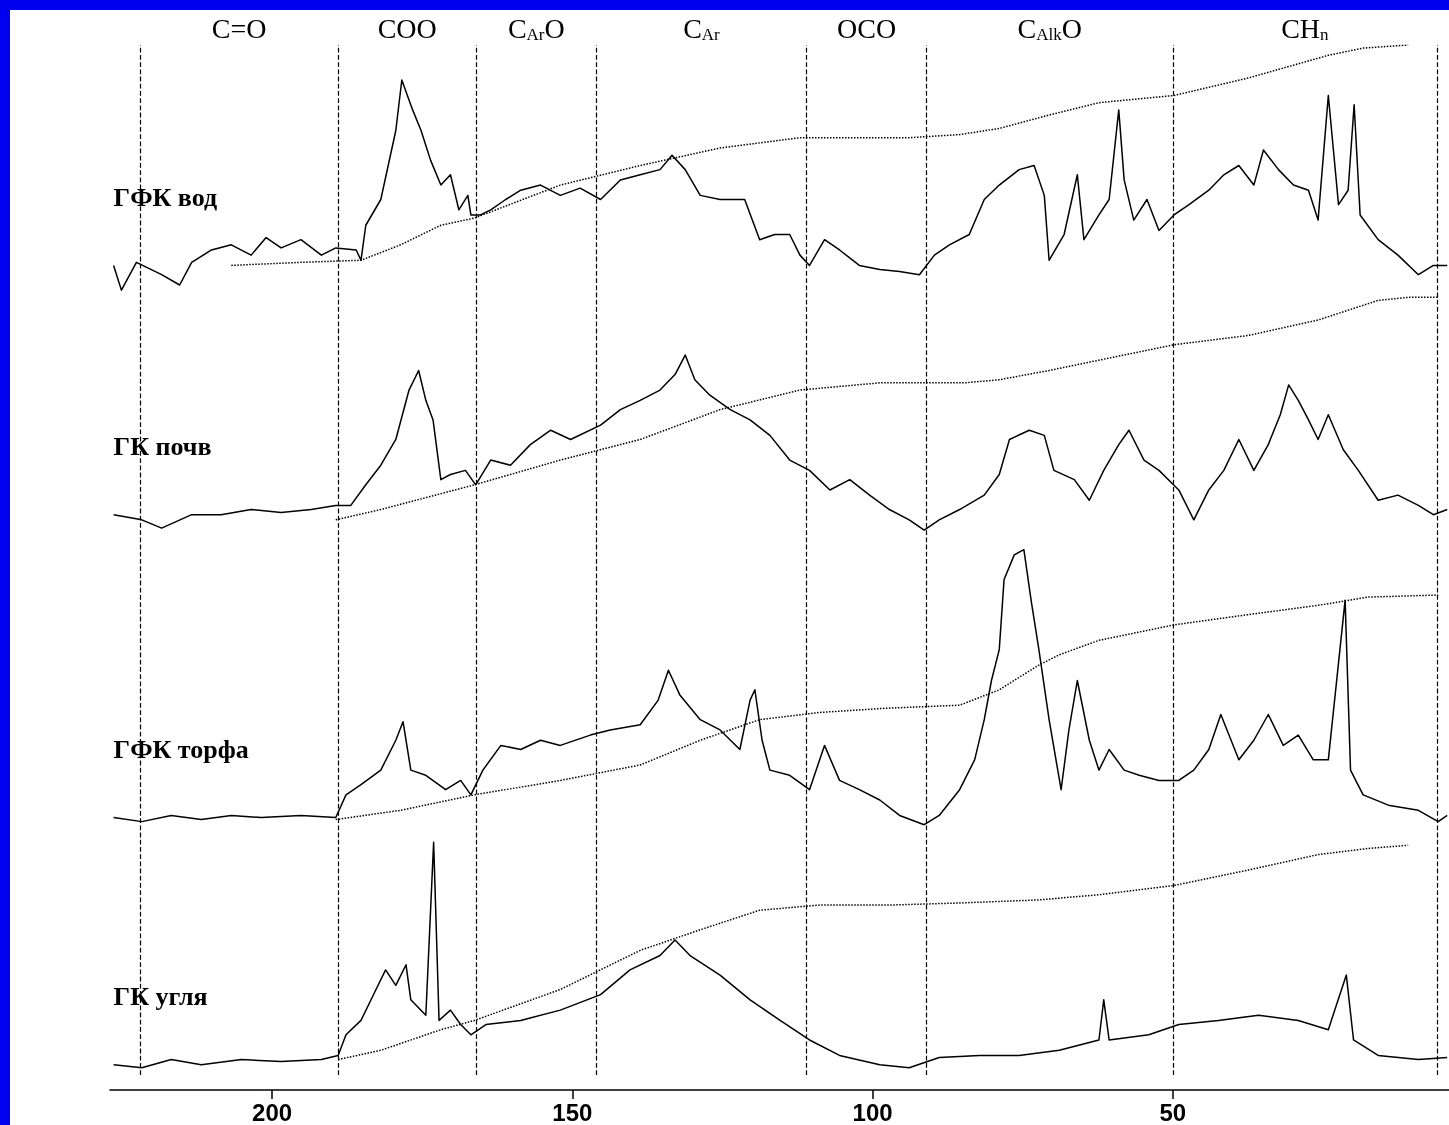  Describe the element at coordinates (160, 997) in the screenshot. I see `text: ГК угля` at that location.